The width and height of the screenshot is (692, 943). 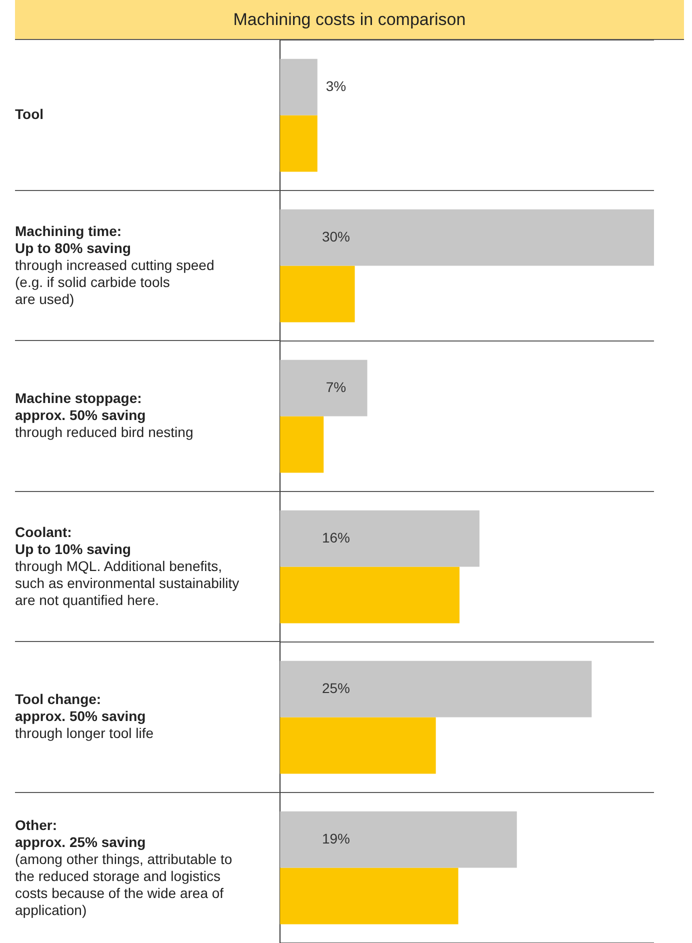 What do you see at coordinates (84, 716) in the screenshot?
I see `y-tick-label: Tool change: approx. 50% saving through longer tool life` at bounding box center [84, 716].